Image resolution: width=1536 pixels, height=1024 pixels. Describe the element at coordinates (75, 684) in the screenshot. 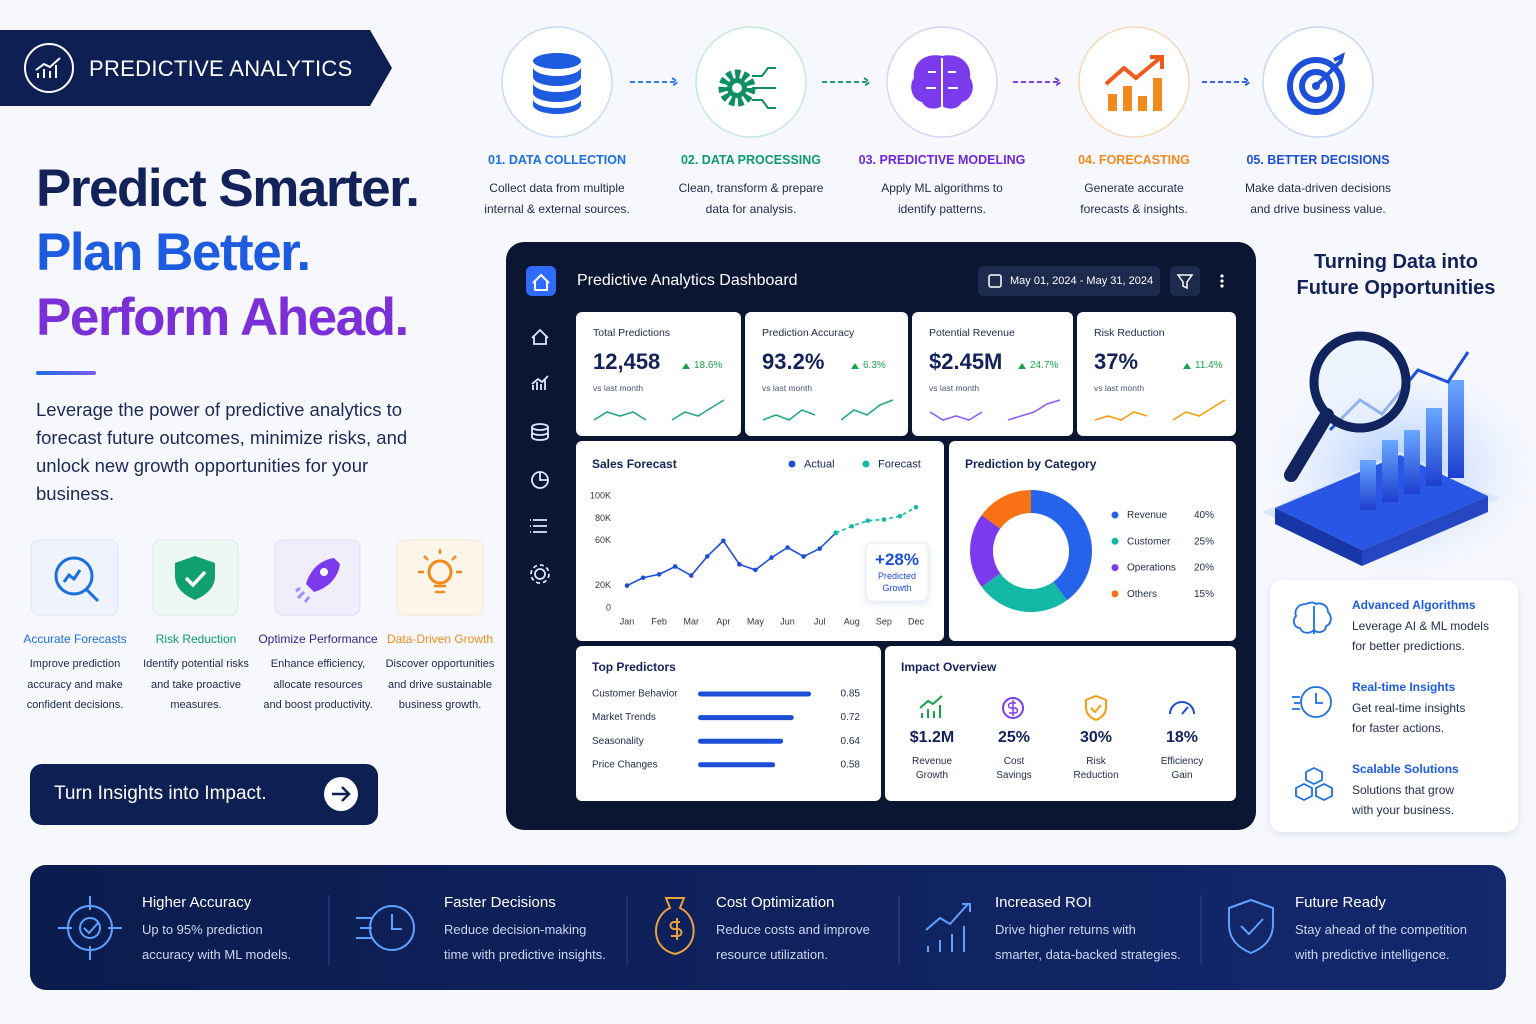

I see `feature-text: accuracy and make` at that location.